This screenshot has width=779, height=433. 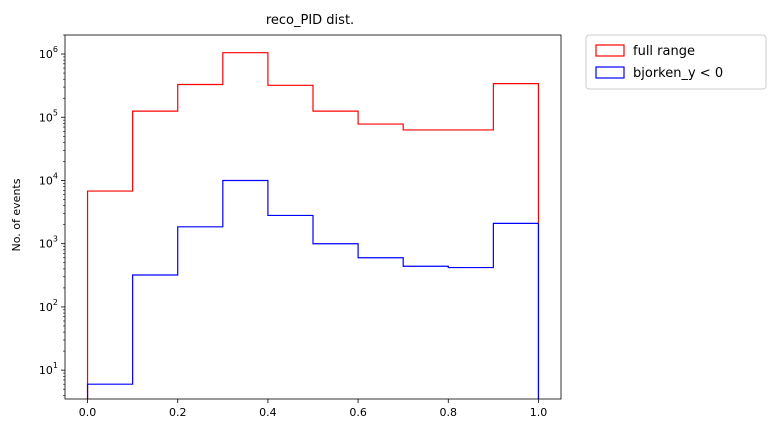 I want to click on y-tick-label: 10⁶, so click(x=48, y=53).